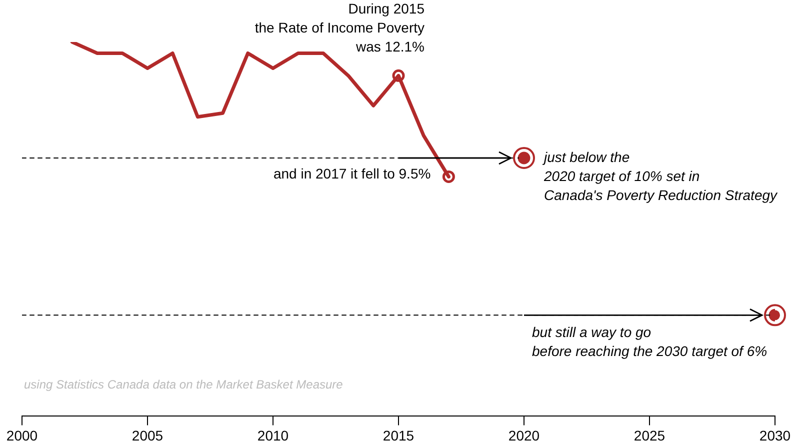  What do you see at coordinates (775, 435) in the screenshot?
I see `x-tick-label: 2030` at bounding box center [775, 435].